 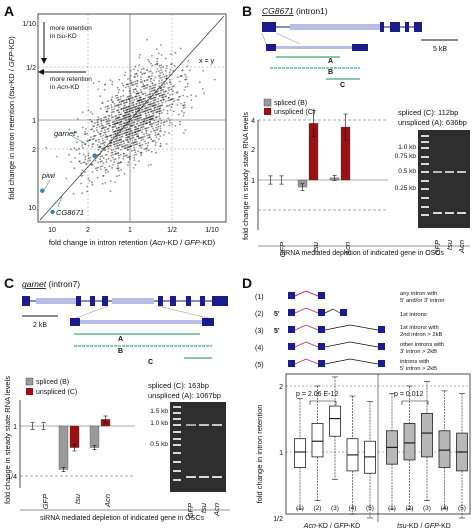 What do you see at coordinates (421, 335) in the screenshot?
I see `scheme-label: 2nd intron > 2kB` at bounding box center [421, 335].